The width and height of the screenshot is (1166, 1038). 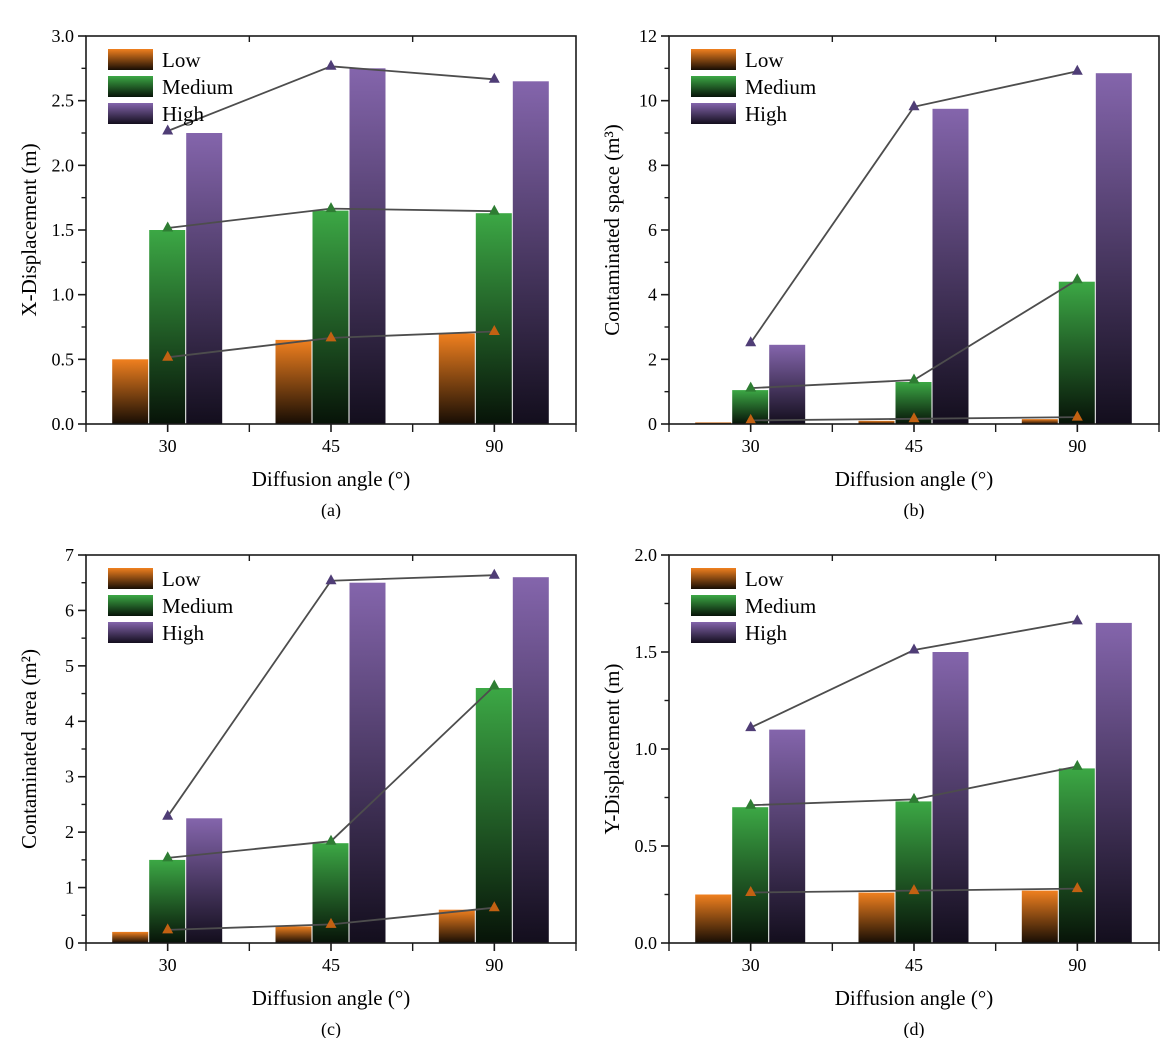 I want to click on y-tick-label: 0.5, so click(x=646, y=846).